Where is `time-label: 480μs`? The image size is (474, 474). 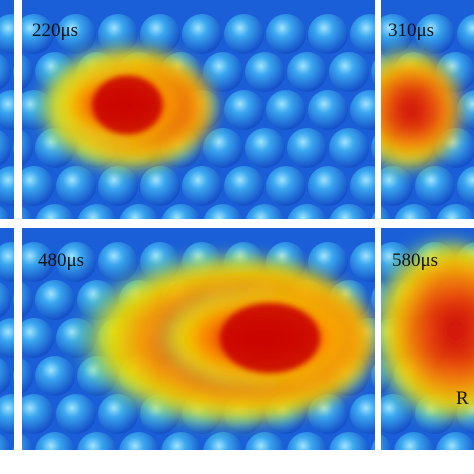 time-label: 480μs is located at coordinates (61, 260).